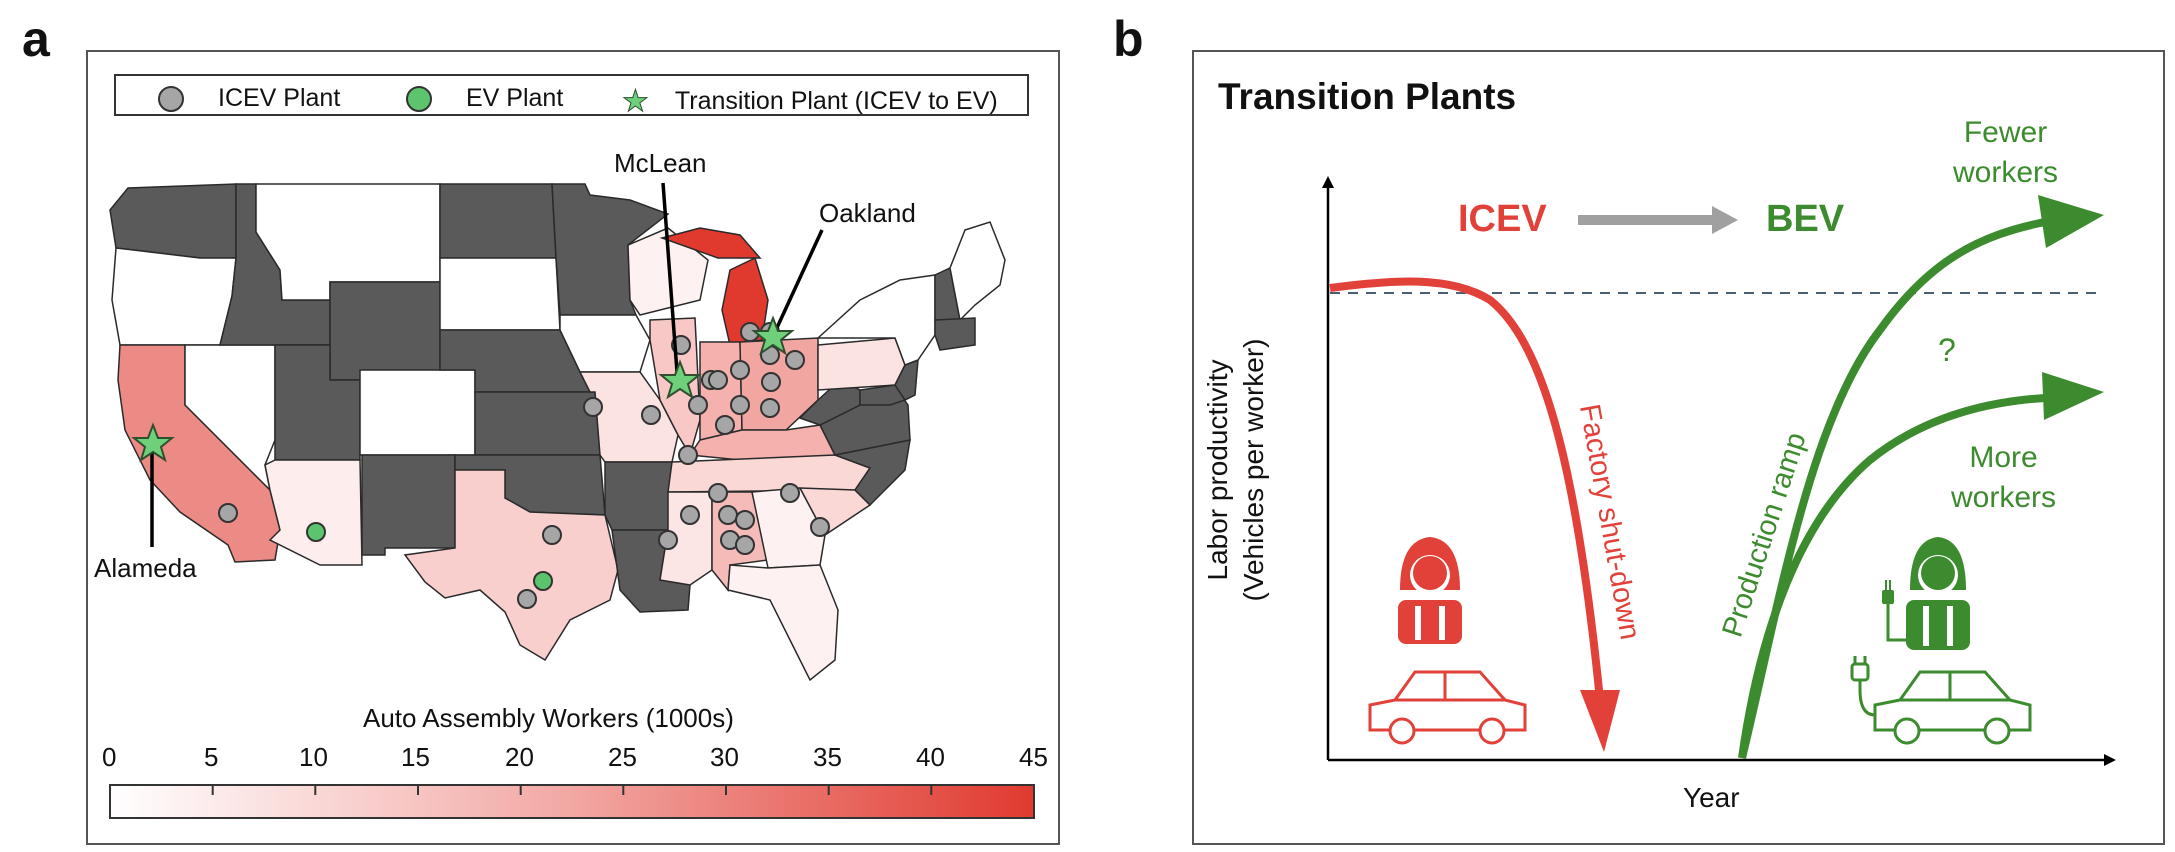 The image size is (2175, 852). I want to click on more-workers-arrowhead, so click(2073, 396).